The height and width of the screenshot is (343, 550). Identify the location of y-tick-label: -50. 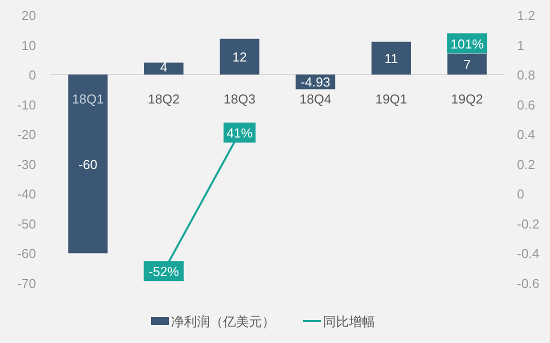
(26, 224).